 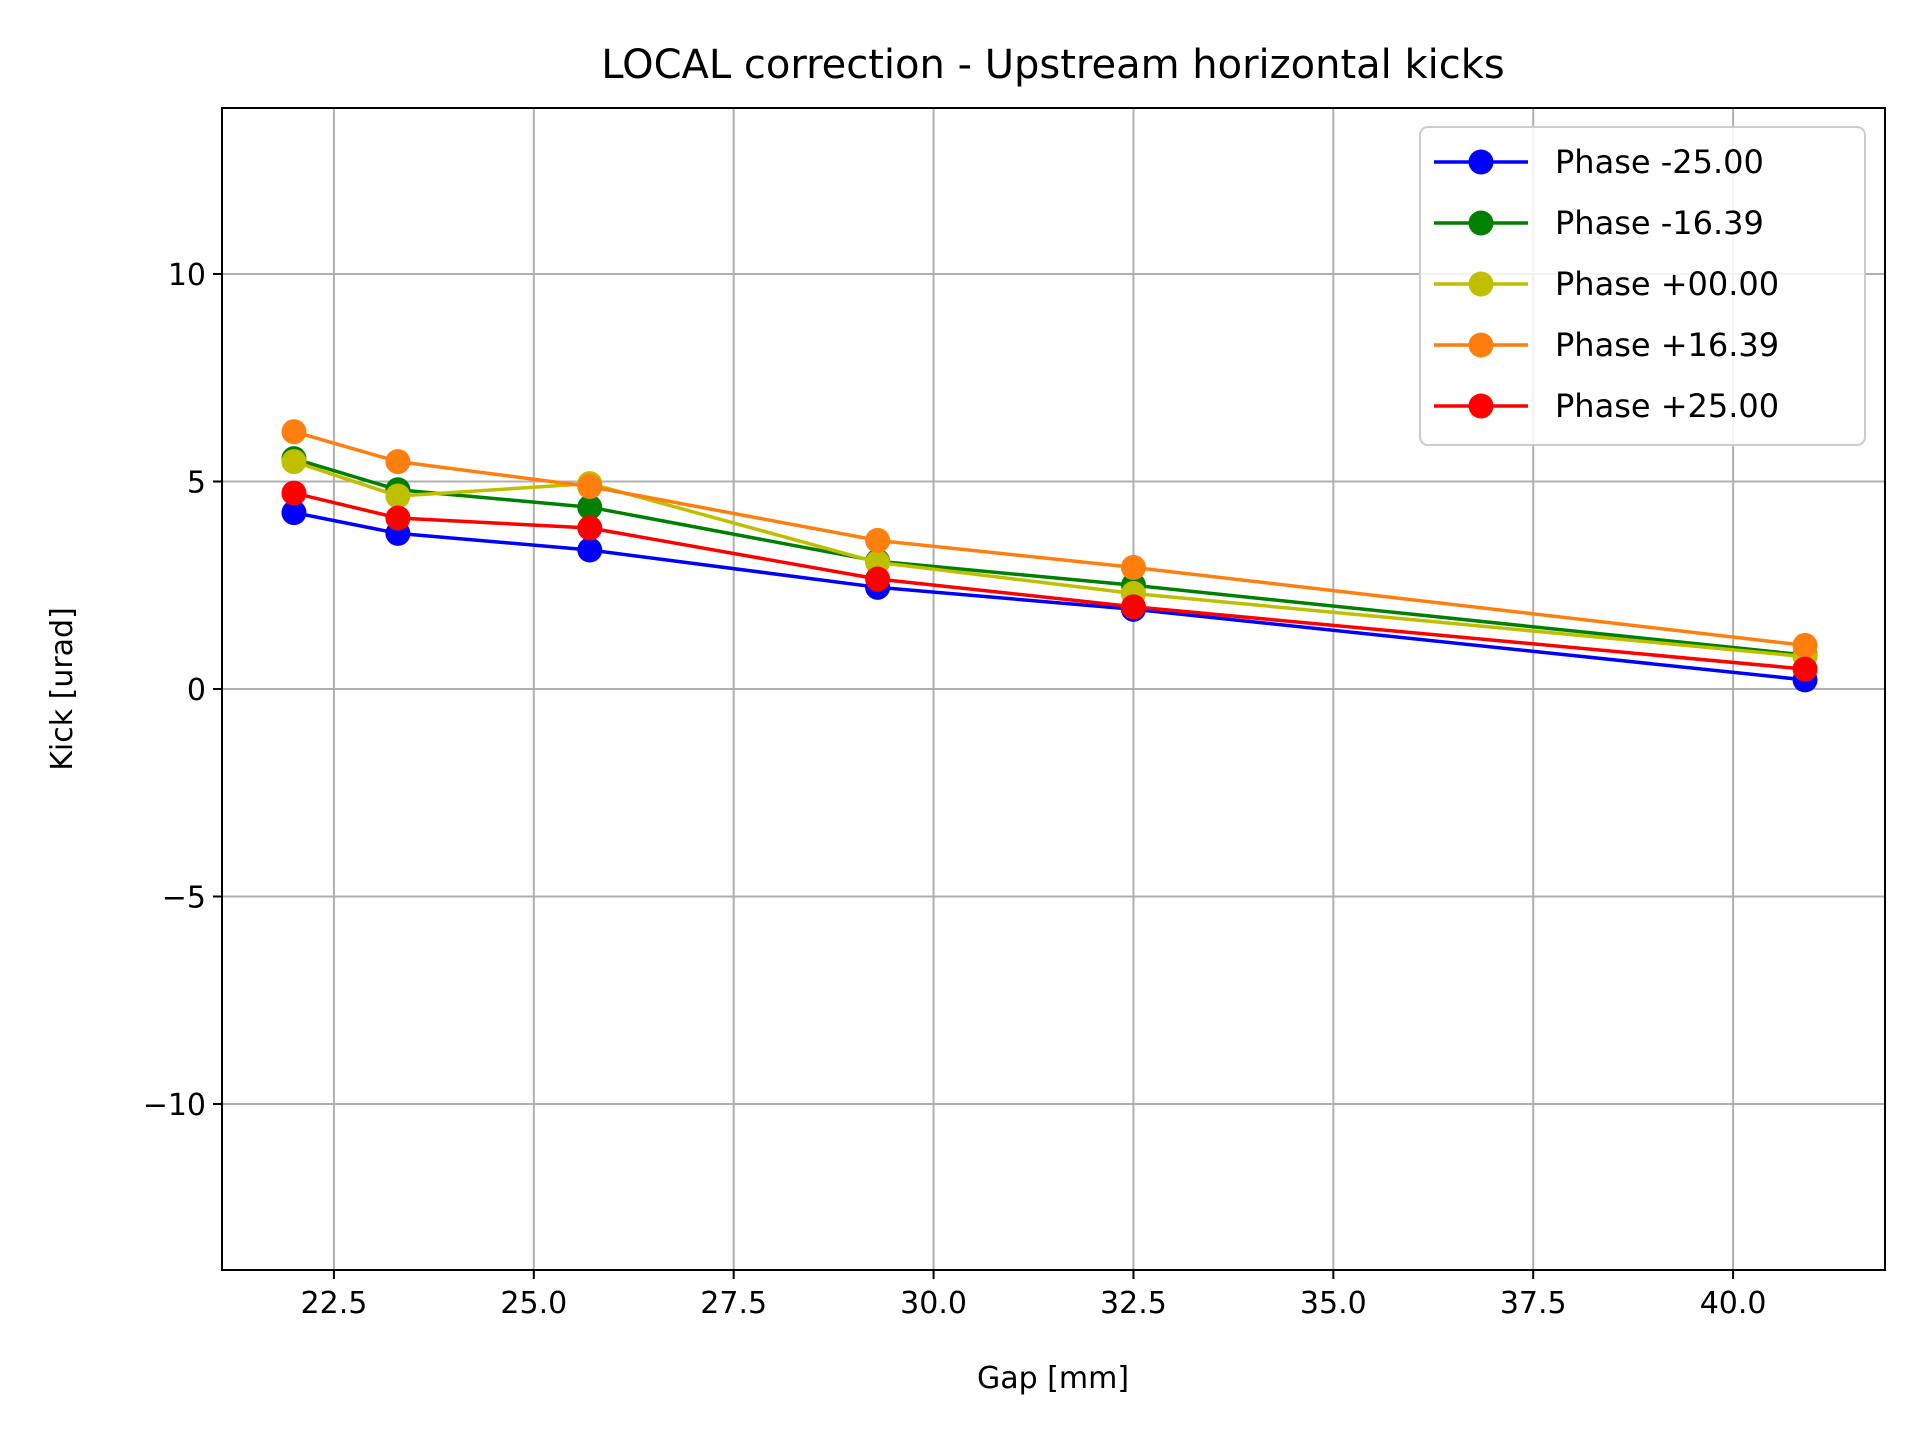 What do you see at coordinates (334, 1303) in the screenshot?
I see `x-tick-label: 22.5` at bounding box center [334, 1303].